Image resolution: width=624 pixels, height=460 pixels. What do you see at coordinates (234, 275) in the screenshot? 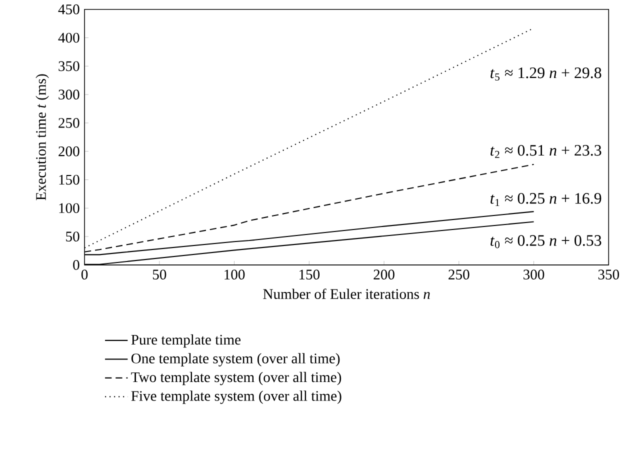
I see `x-tick-label: 100` at bounding box center [234, 275].